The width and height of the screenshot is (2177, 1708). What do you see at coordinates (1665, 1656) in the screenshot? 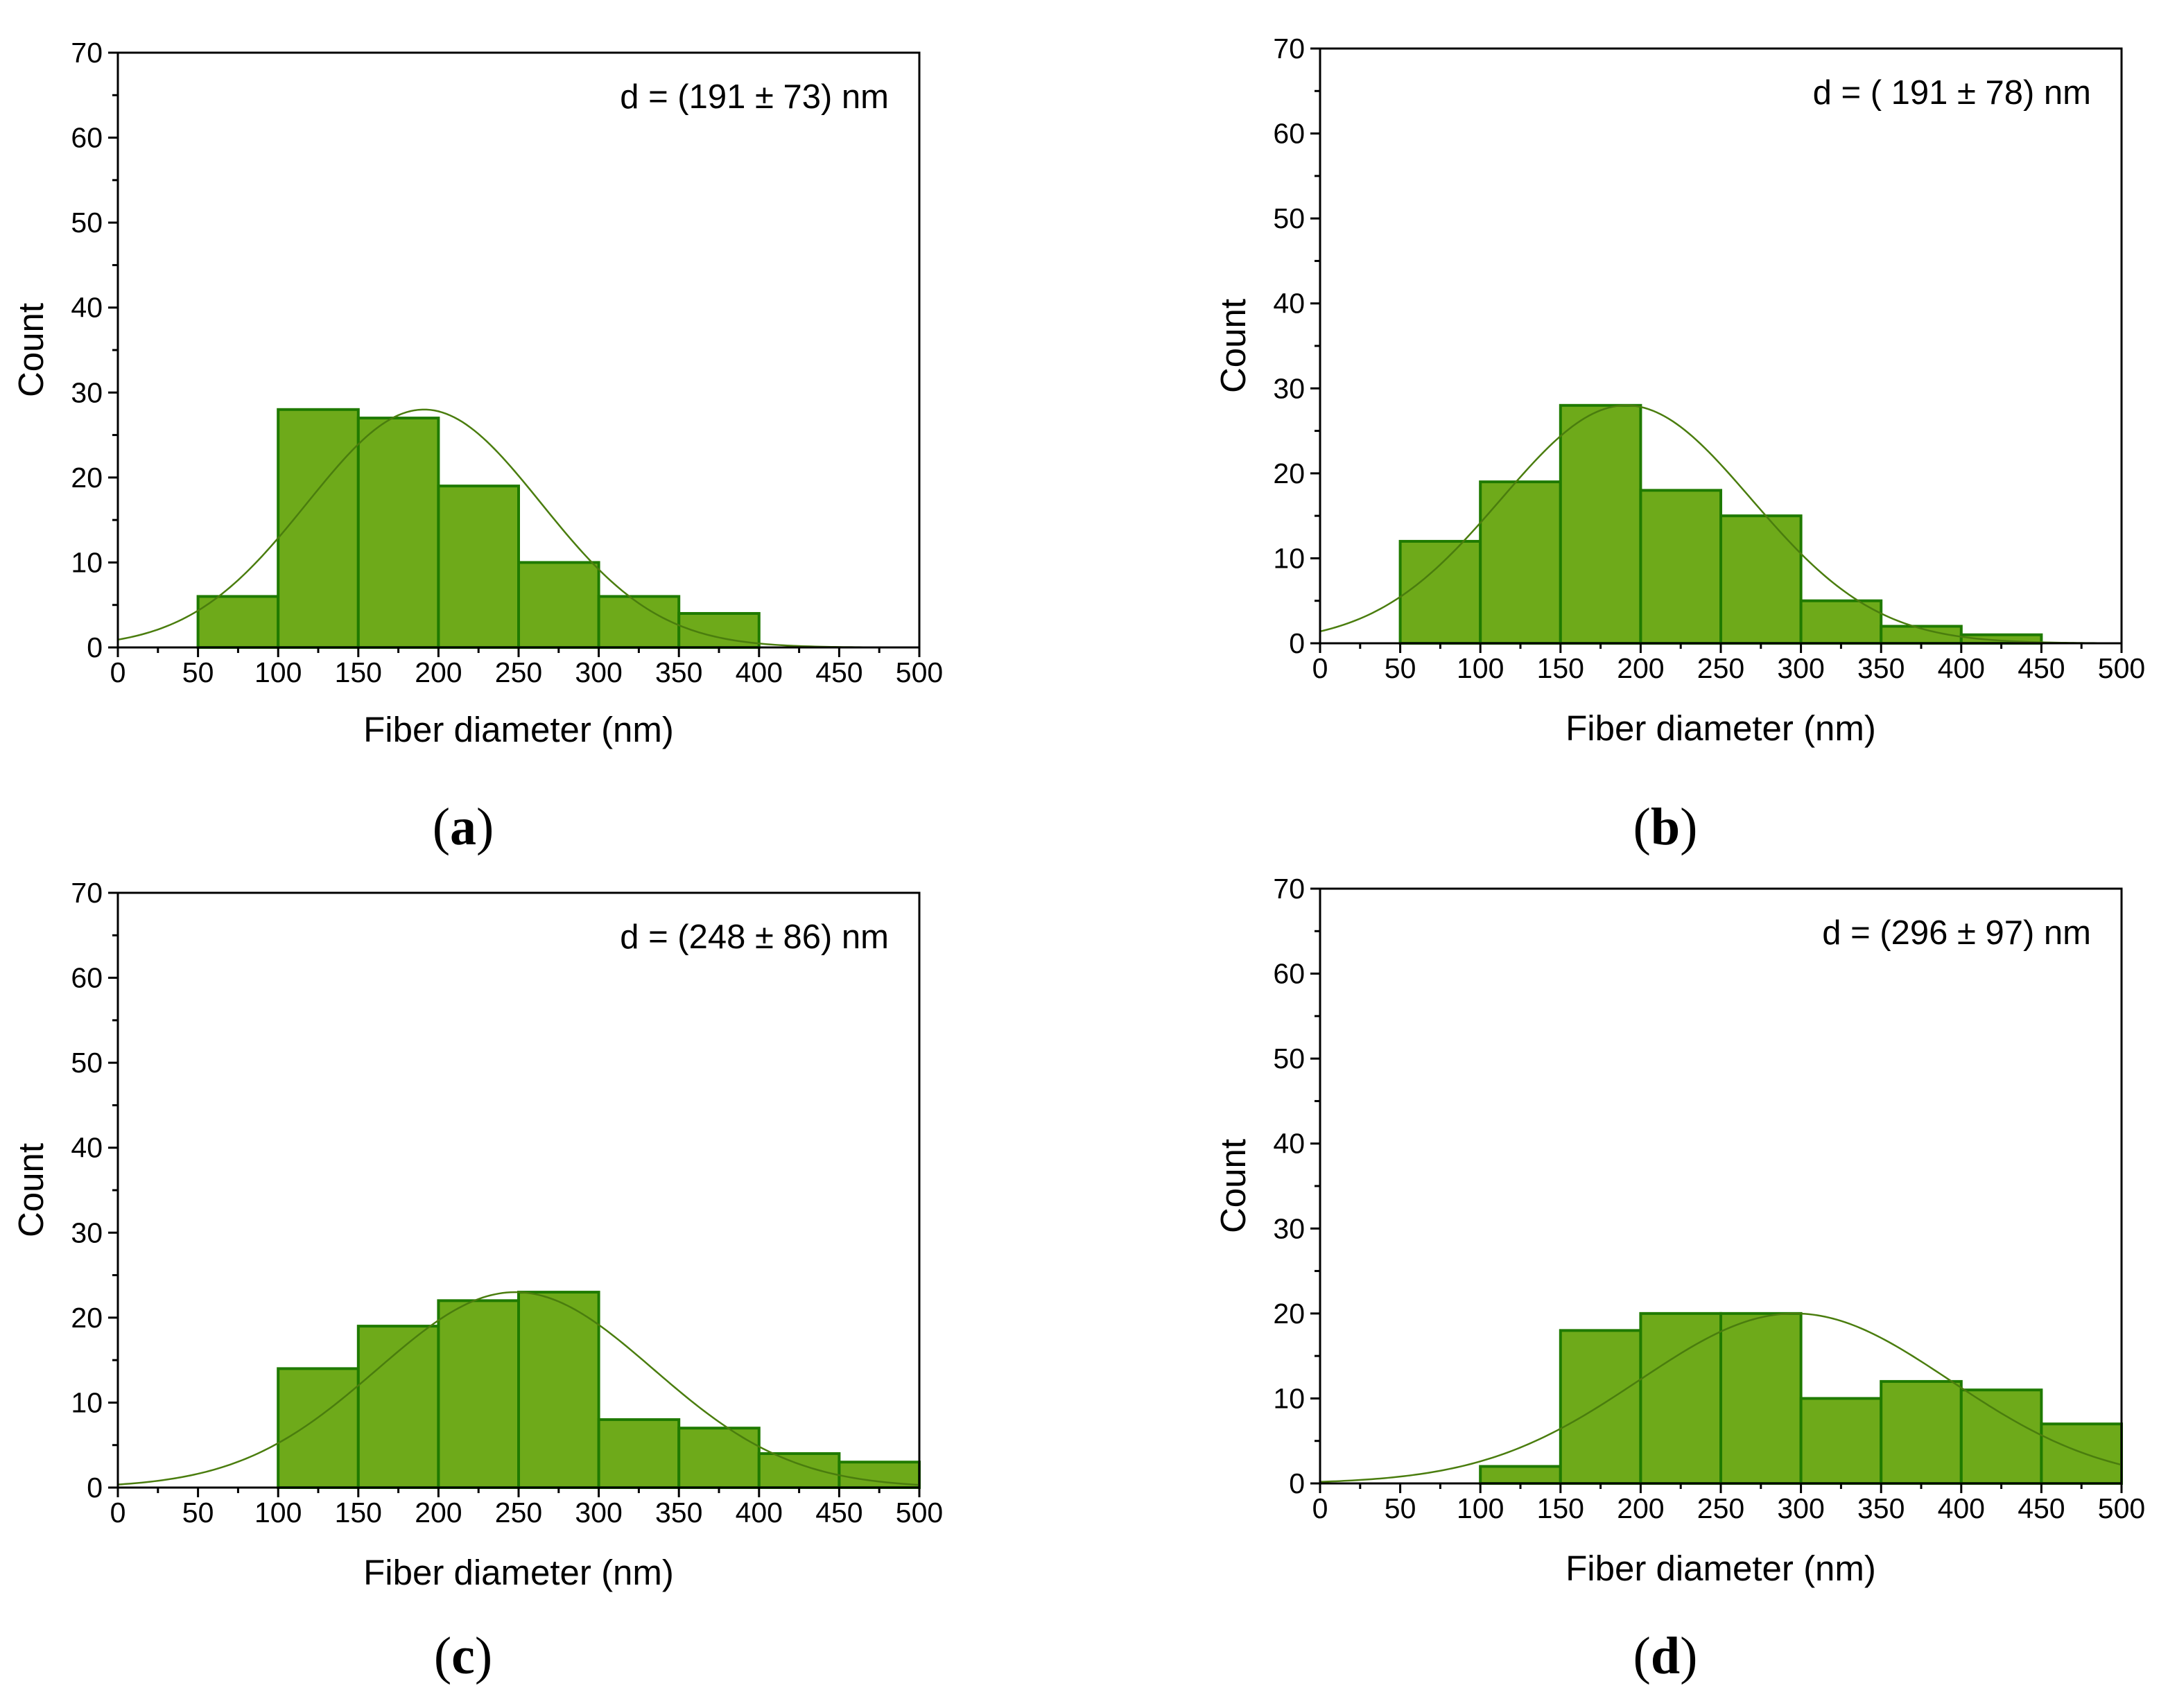
I see `panel-label: (d)` at bounding box center [1665, 1656].